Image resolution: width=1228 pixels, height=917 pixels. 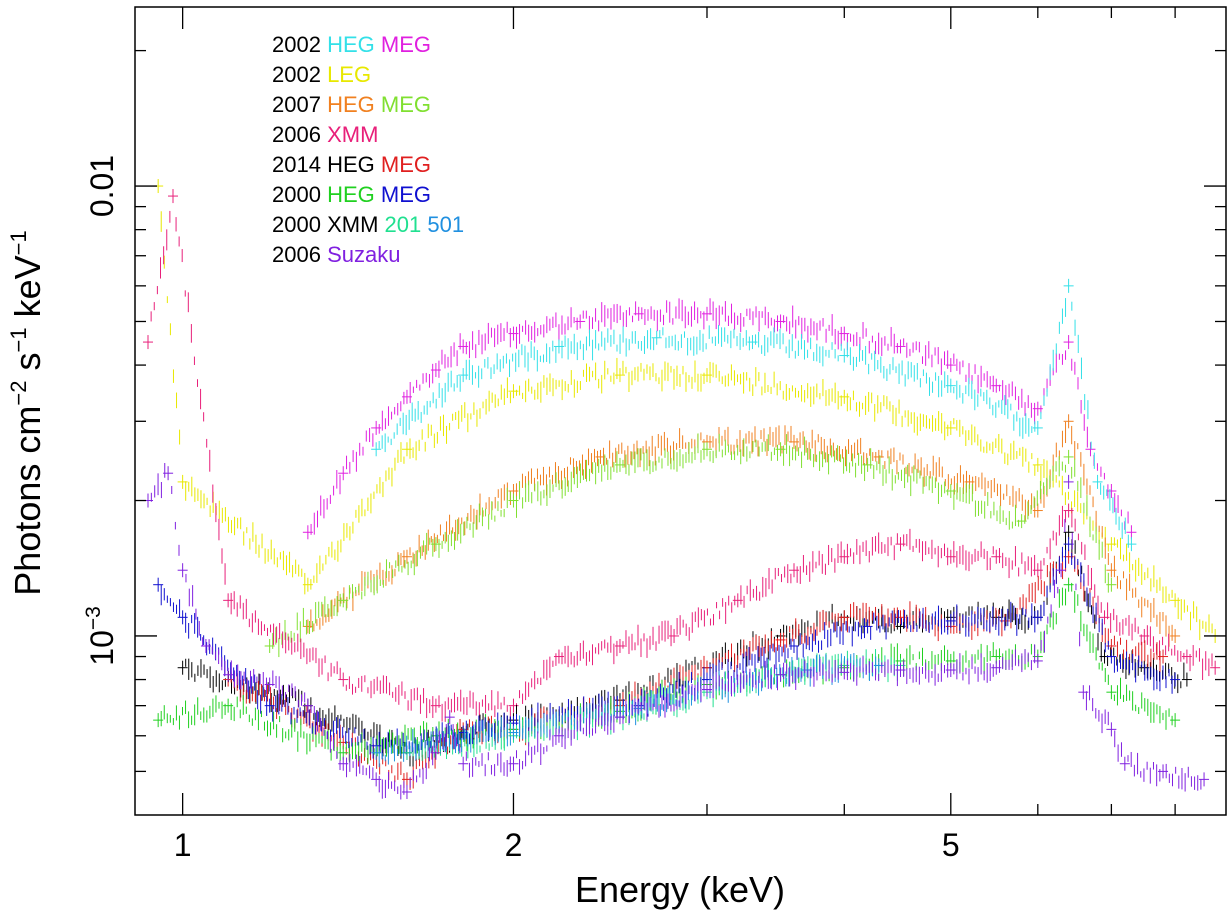 What do you see at coordinates (93, 618) in the screenshot?
I see `y-tick-label-exp: −3` at bounding box center [93, 618].